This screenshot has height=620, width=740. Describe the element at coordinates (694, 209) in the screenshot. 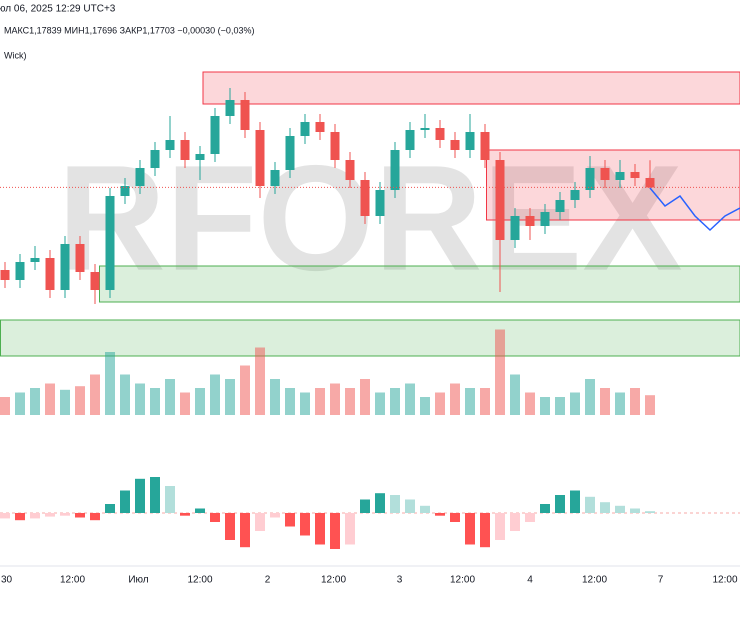

I see `forecast-line` at that location.